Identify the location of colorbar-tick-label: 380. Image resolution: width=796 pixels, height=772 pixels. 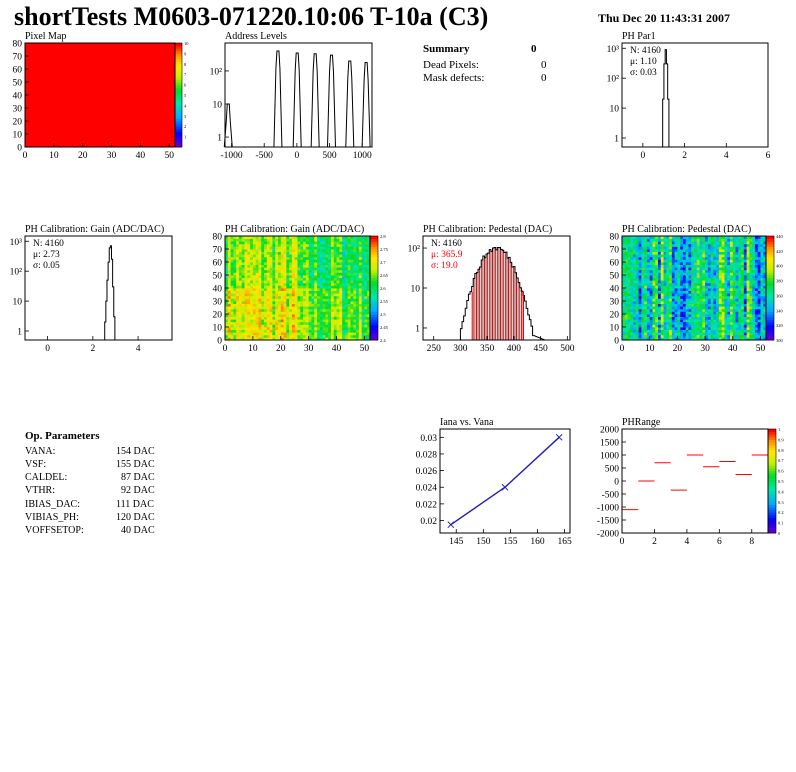
(780, 281).